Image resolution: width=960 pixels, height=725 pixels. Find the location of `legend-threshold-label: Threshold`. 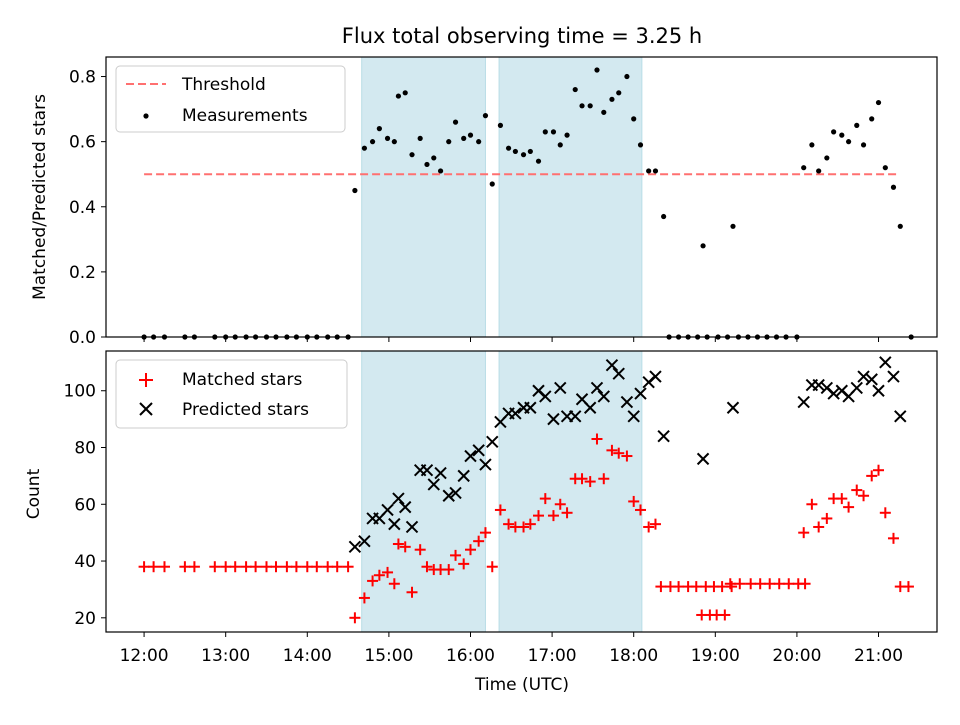

legend-threshold-label: Threshold is located at coordinates (223, 85).